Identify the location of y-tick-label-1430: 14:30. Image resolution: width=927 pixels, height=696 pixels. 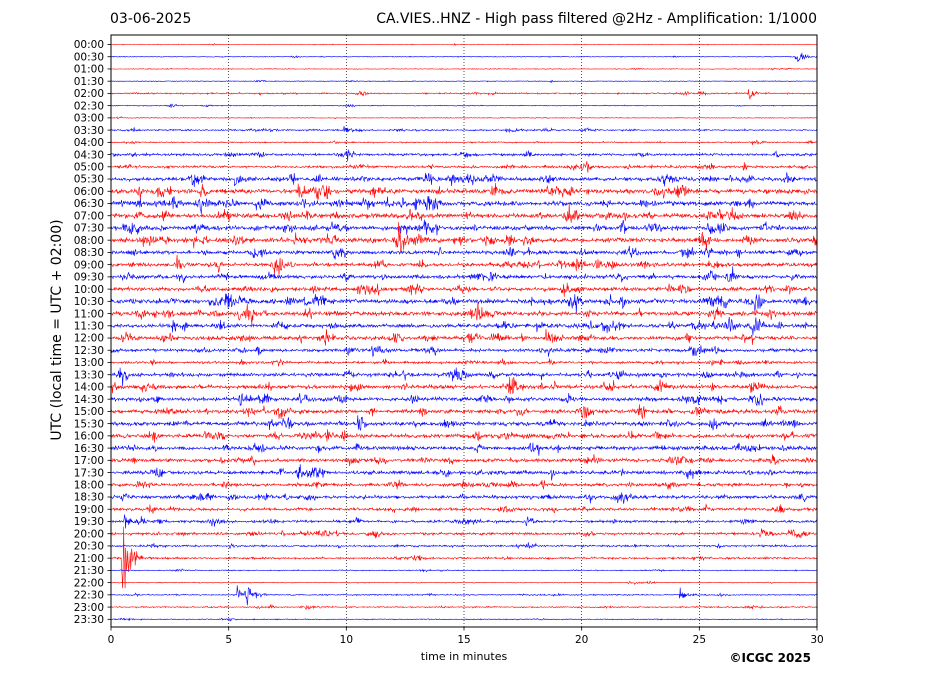
(89, 400).